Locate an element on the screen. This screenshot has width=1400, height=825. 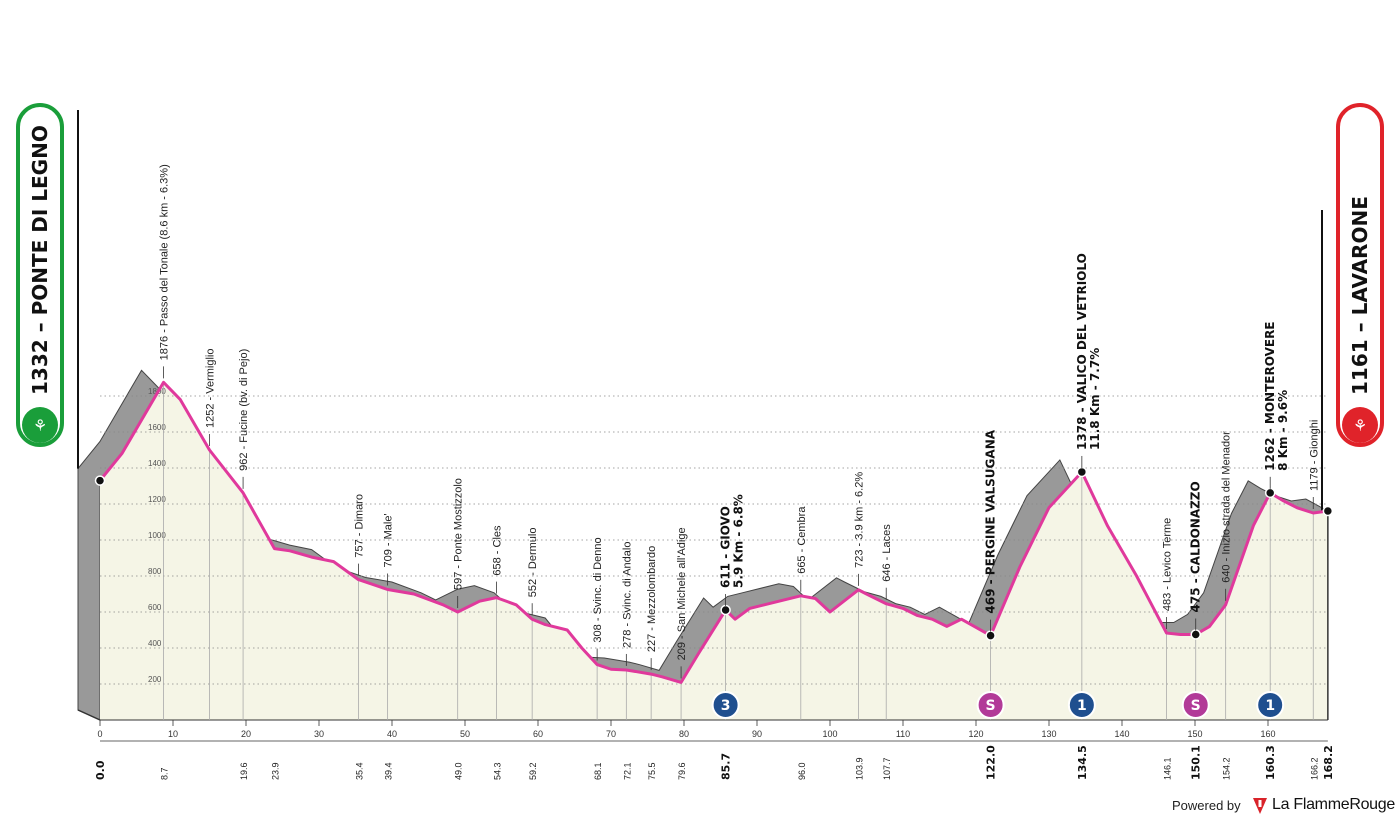
x-tick-label: 70 is located at coordinates (611, 734).